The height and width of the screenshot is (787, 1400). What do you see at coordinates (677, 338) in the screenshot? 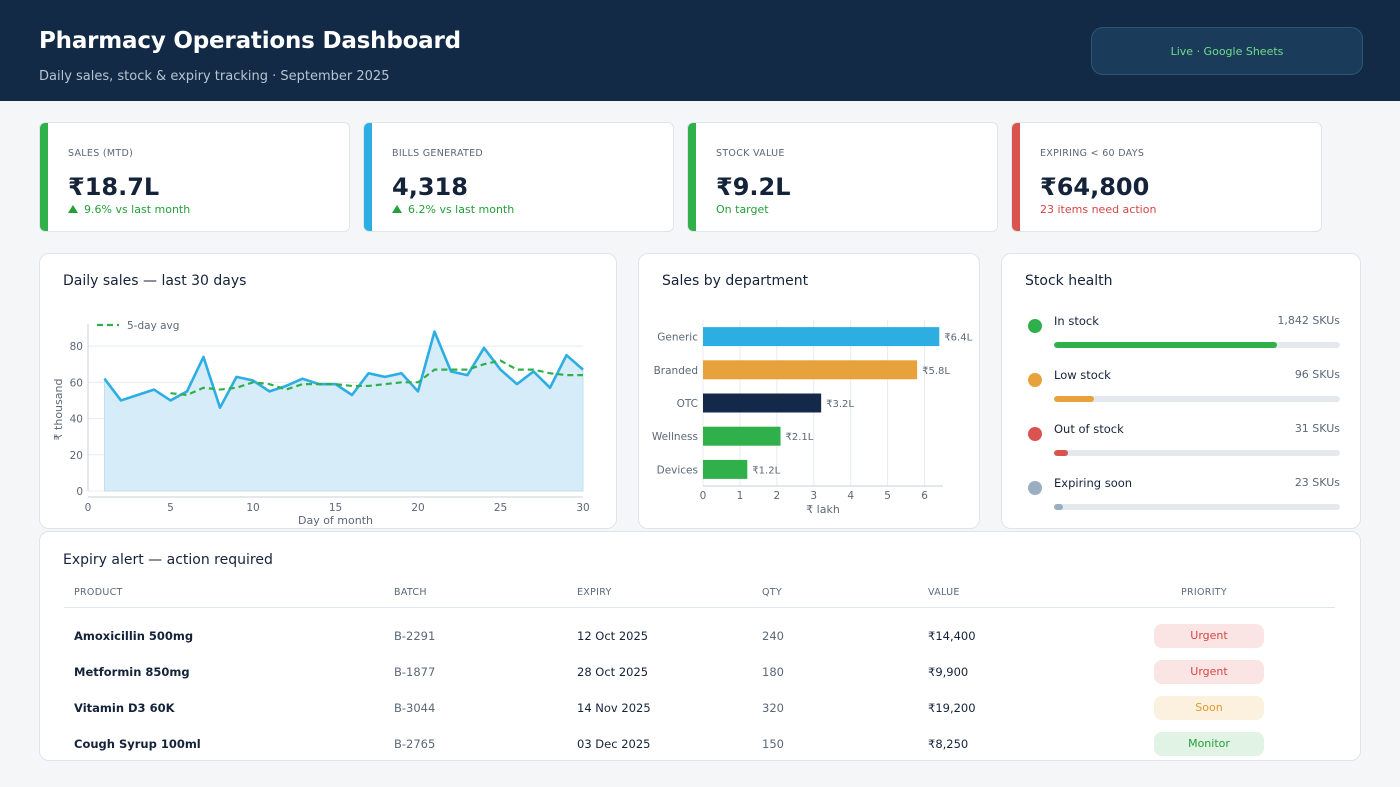
I see `category-label: Generic` at bounding box center [677, 338].